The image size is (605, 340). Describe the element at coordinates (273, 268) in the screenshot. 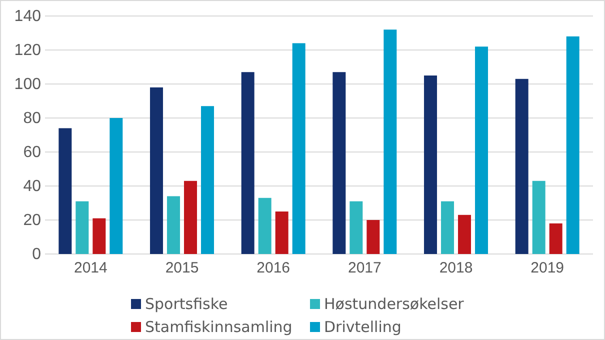

I see `x-tick-label: 2016` at that location.